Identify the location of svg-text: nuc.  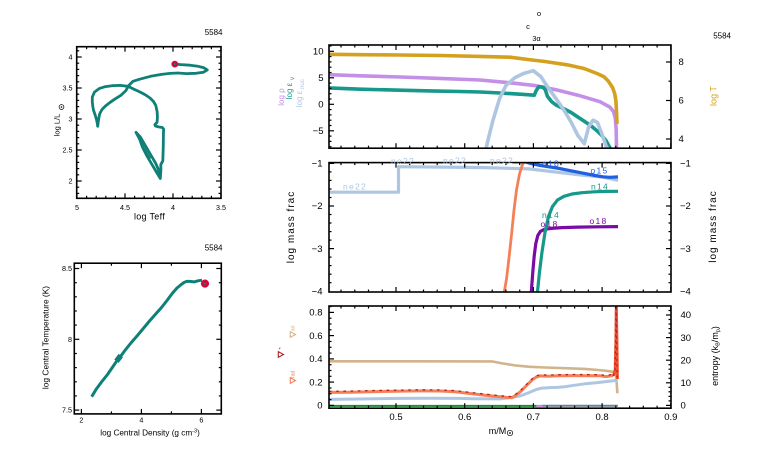
(303, 84).